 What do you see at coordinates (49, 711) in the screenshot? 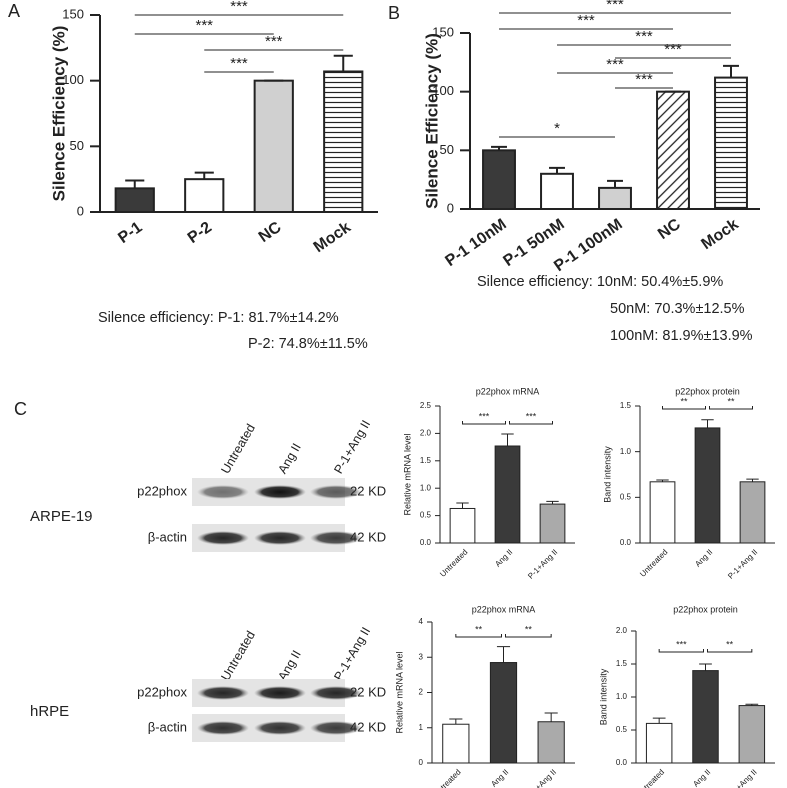
I see `cell-line-label: hRPE` at bounding box center [49, 711].